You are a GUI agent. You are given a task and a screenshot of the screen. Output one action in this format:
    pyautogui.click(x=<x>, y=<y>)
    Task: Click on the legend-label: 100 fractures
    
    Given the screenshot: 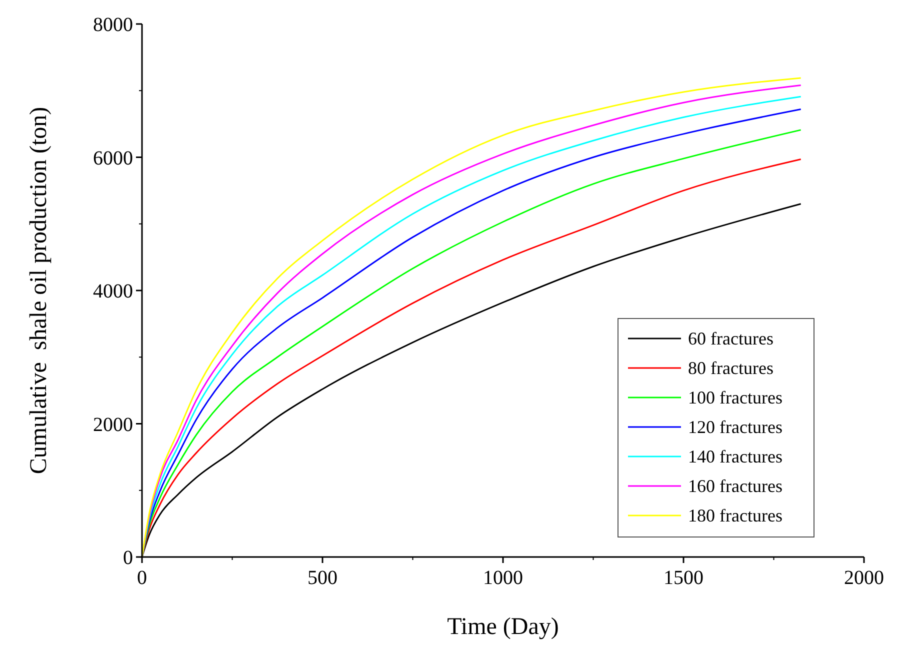 What is the action you would take?
    pyautogui.click(x=735, y=398)
    